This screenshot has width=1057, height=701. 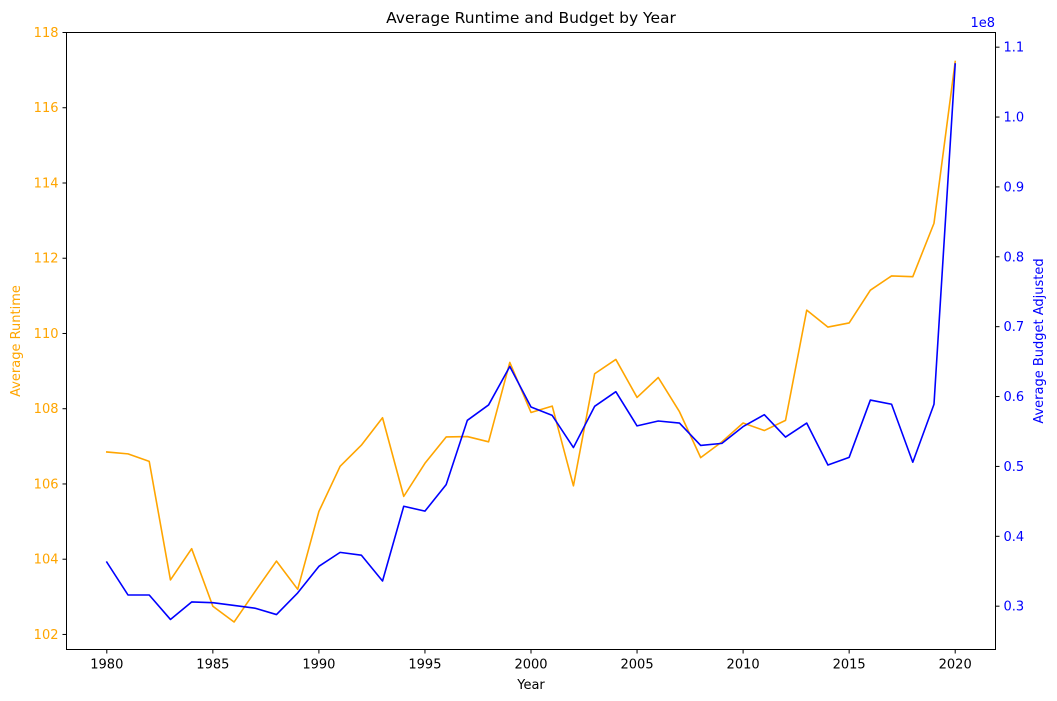 What do you see at coordinates (531, 18) in the screenshot?
I see `chart-title: Average Runtime and Budget by Year` at bounding box center [531, 18].